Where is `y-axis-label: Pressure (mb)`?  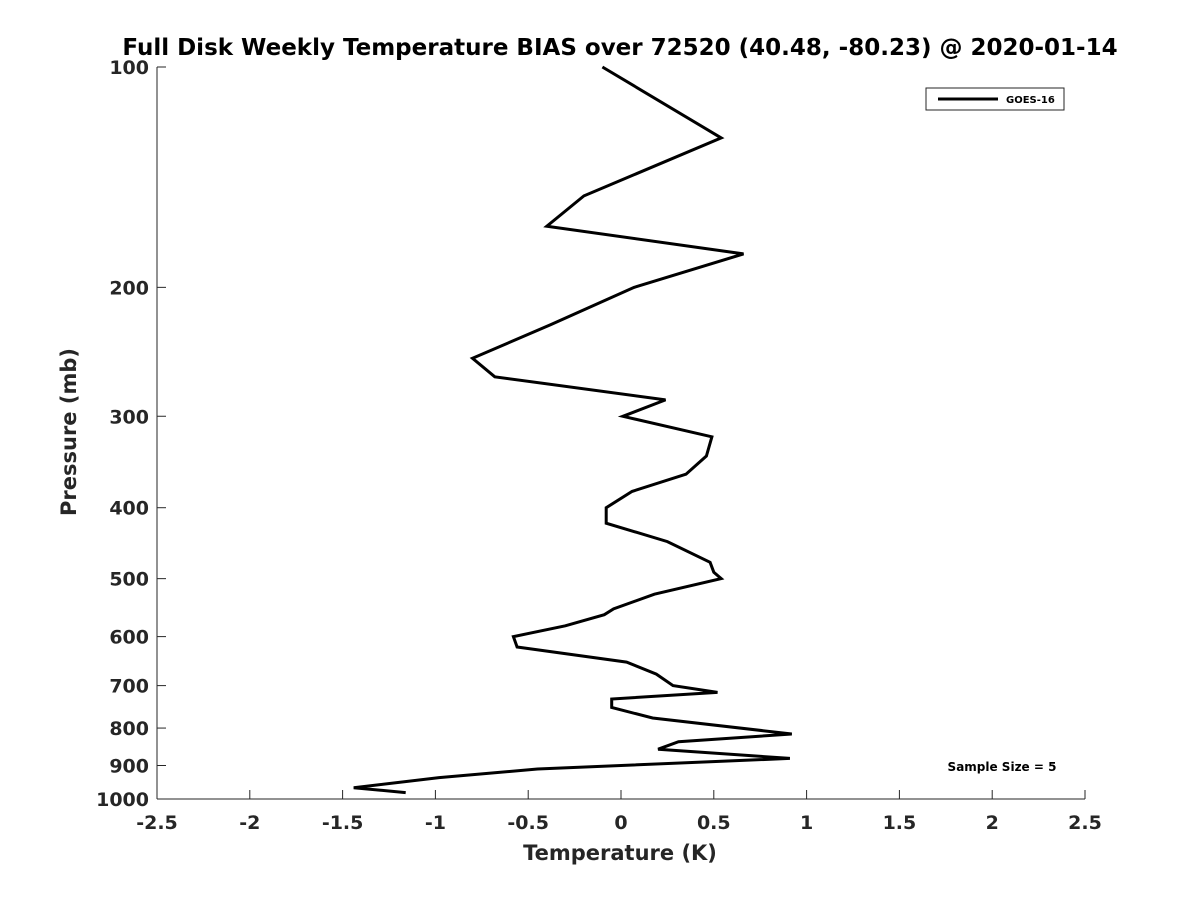 y-axis-label: Pressure (mb) is located at coordinates (69, 432).